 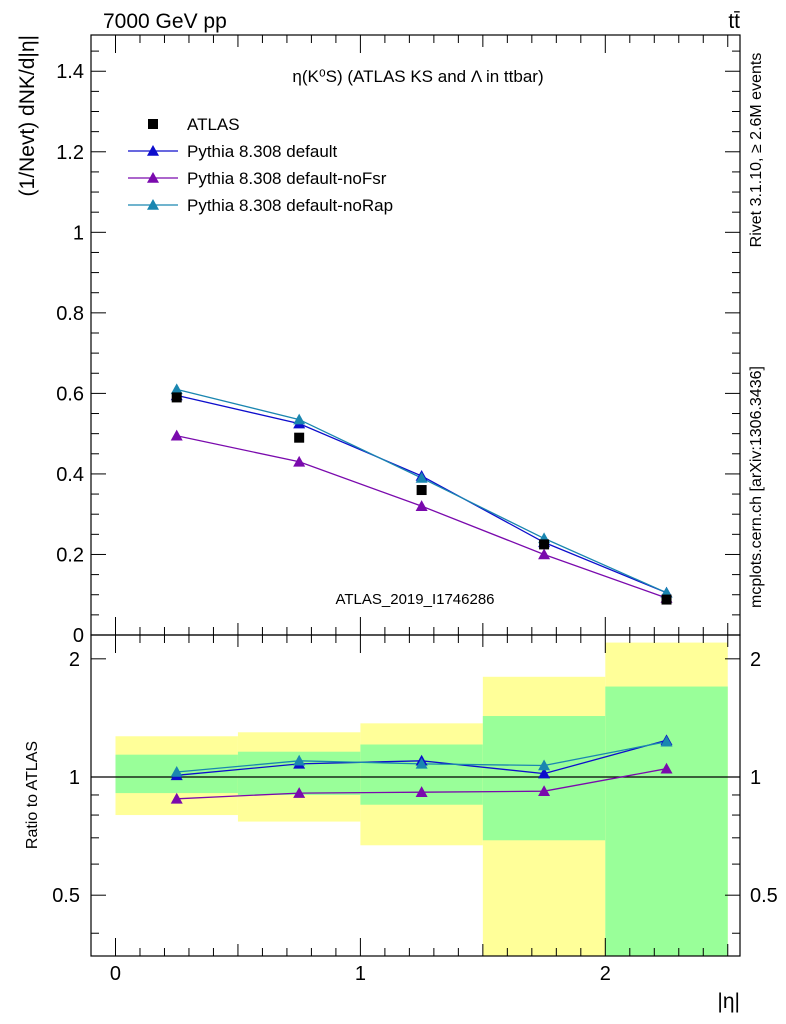 What do you see at coordinates (287, 178) in the screenshot?
I see `legend-label-noFsr: Pythia 8.308 default-noFsr` at bounding box center [287, 178].